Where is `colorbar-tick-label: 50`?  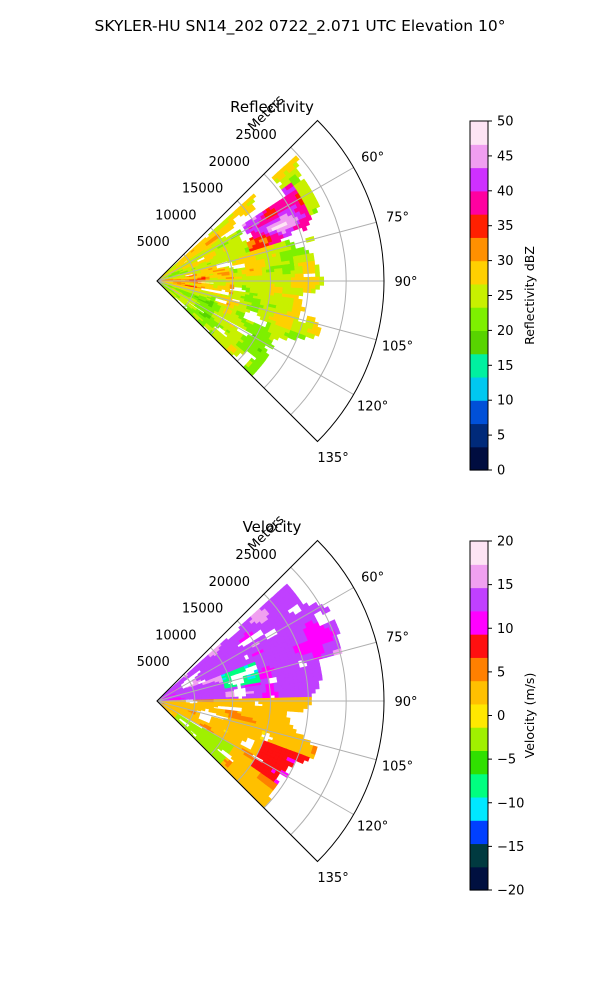 colorbar-tick-label: 50 is located at coordinates (505, 122).